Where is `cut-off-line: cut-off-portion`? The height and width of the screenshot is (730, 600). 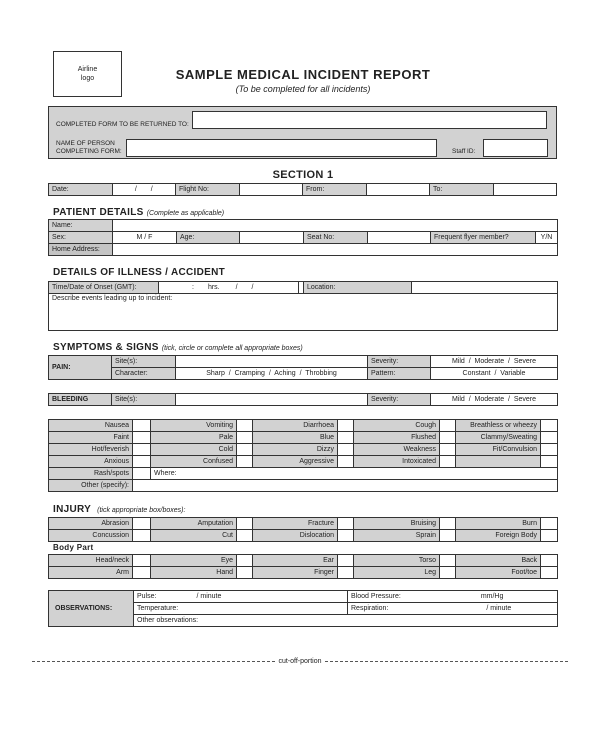 cut-off-line: cut-off-portion is located at coordinates (300, 661).